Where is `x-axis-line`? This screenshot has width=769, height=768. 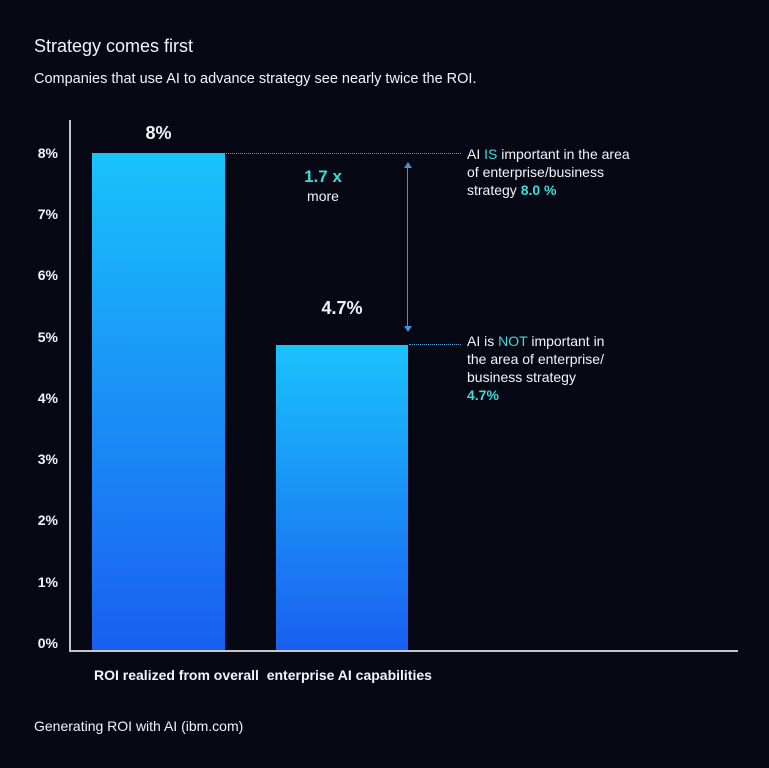 x-axis-line is located at coordinates (403, 651).